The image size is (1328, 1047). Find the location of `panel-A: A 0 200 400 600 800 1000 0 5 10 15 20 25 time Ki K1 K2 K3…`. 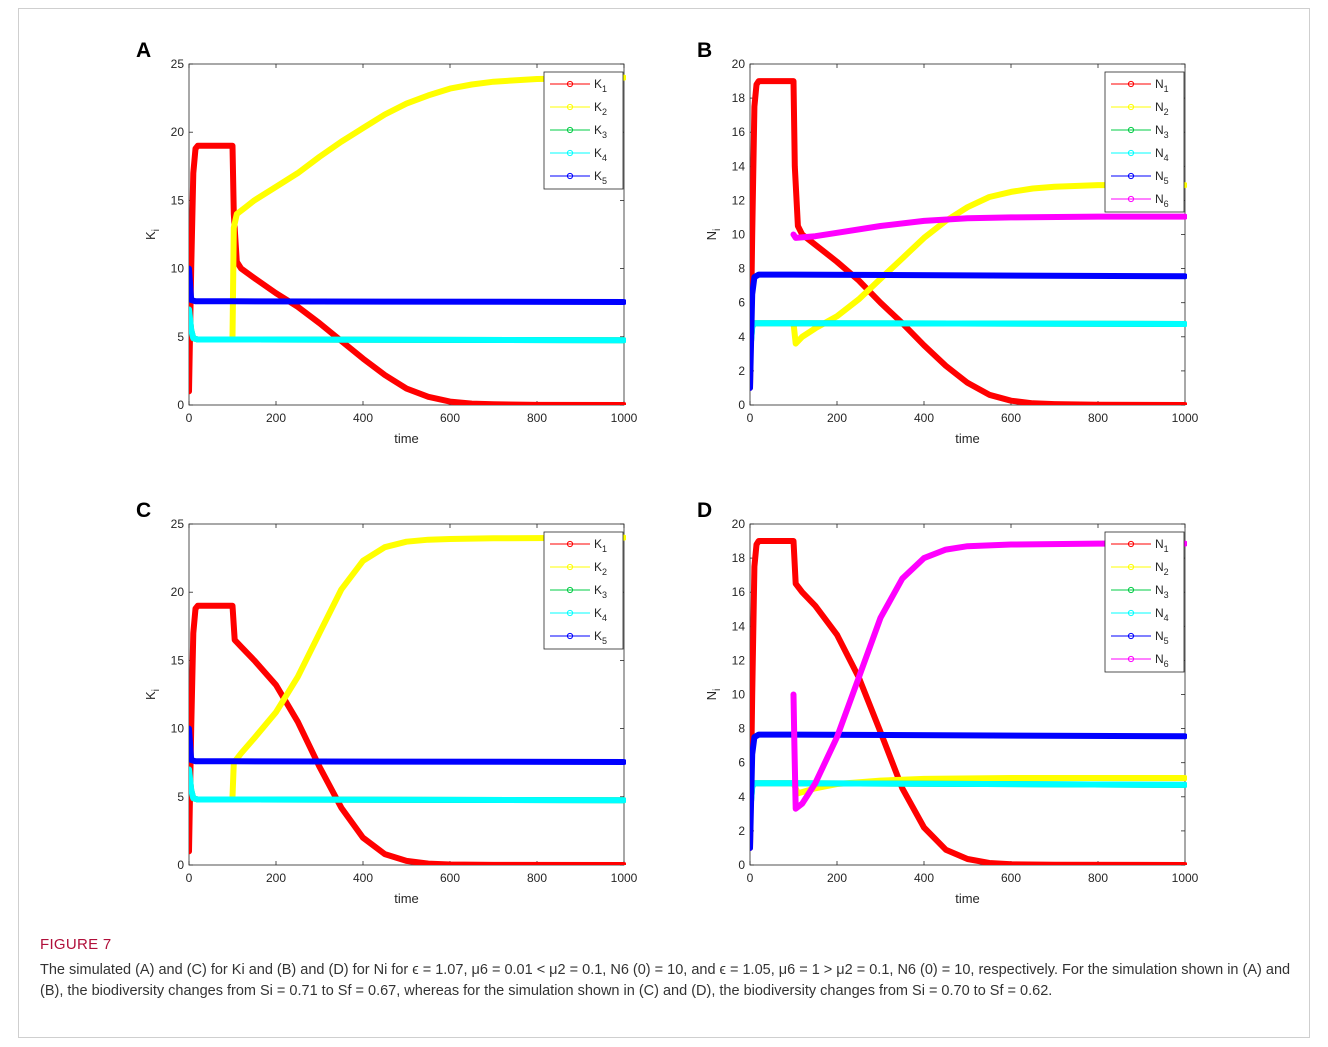

panel-A: A 0 200 400 600 800 1000 0 5 10 15 20 25 time Ki K1 K2 K3… is located at coordinates (387, 242).